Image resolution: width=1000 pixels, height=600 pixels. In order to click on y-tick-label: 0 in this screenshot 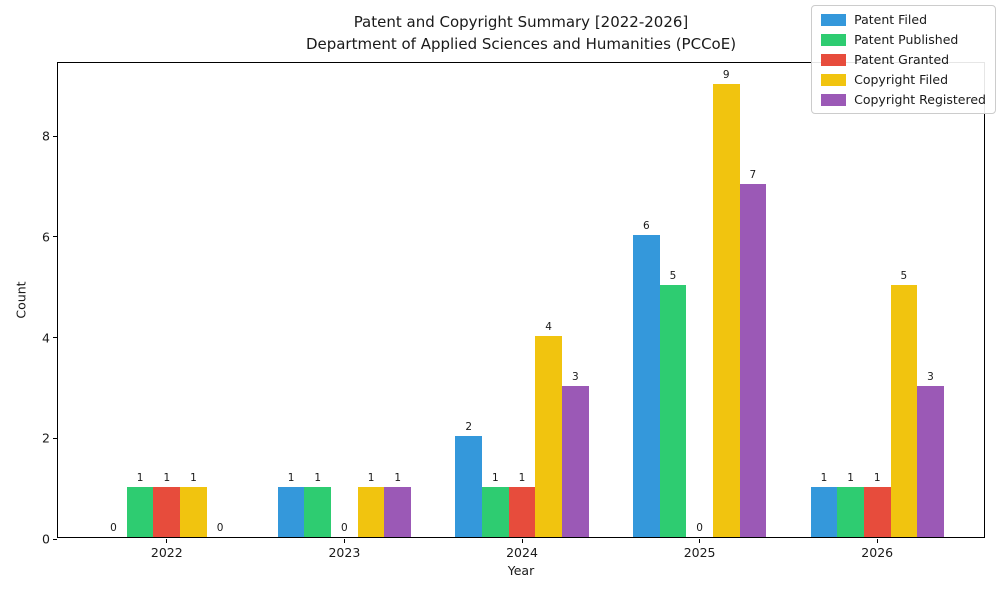, I will do `click(46, 539)`.